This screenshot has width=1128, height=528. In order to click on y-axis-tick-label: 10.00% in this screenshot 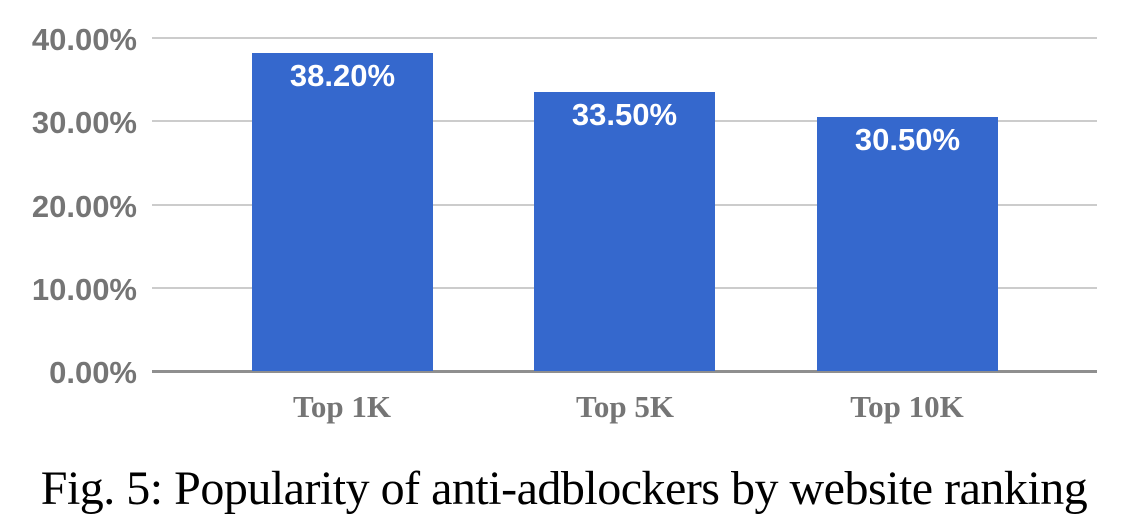, I will do `click(84, 289)`.